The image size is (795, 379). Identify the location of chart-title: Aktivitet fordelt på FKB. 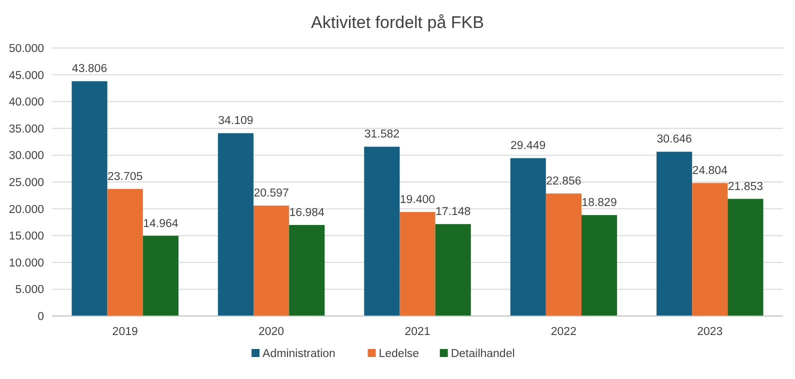
(397, 22).